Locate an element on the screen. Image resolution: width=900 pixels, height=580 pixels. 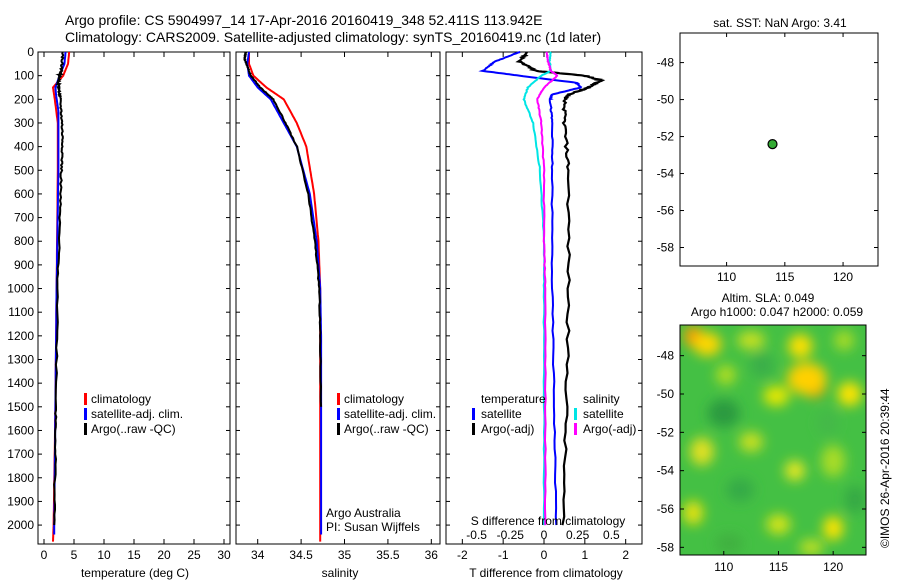
sst-map-points is located at coordinates (772, 144).